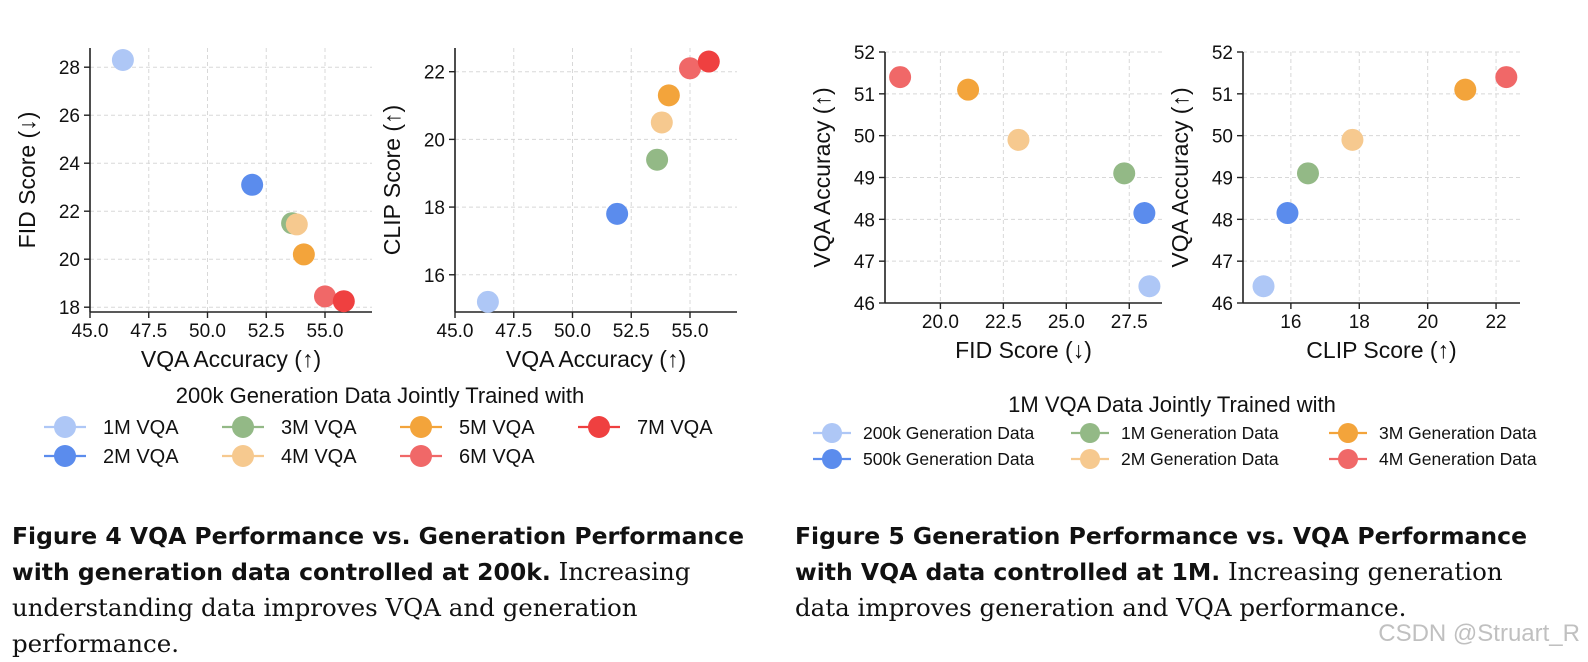  I want to click on legend-label: 6M VQA, so click(497, 457).